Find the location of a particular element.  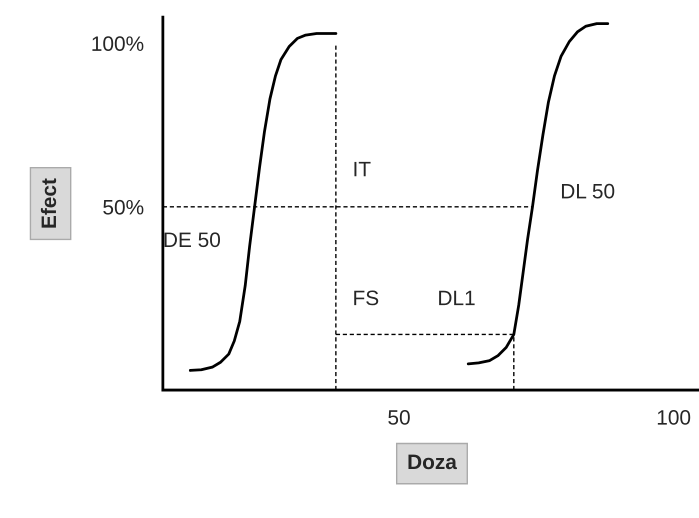

x-tick-label: 50 is located at coordinates (399, 417).